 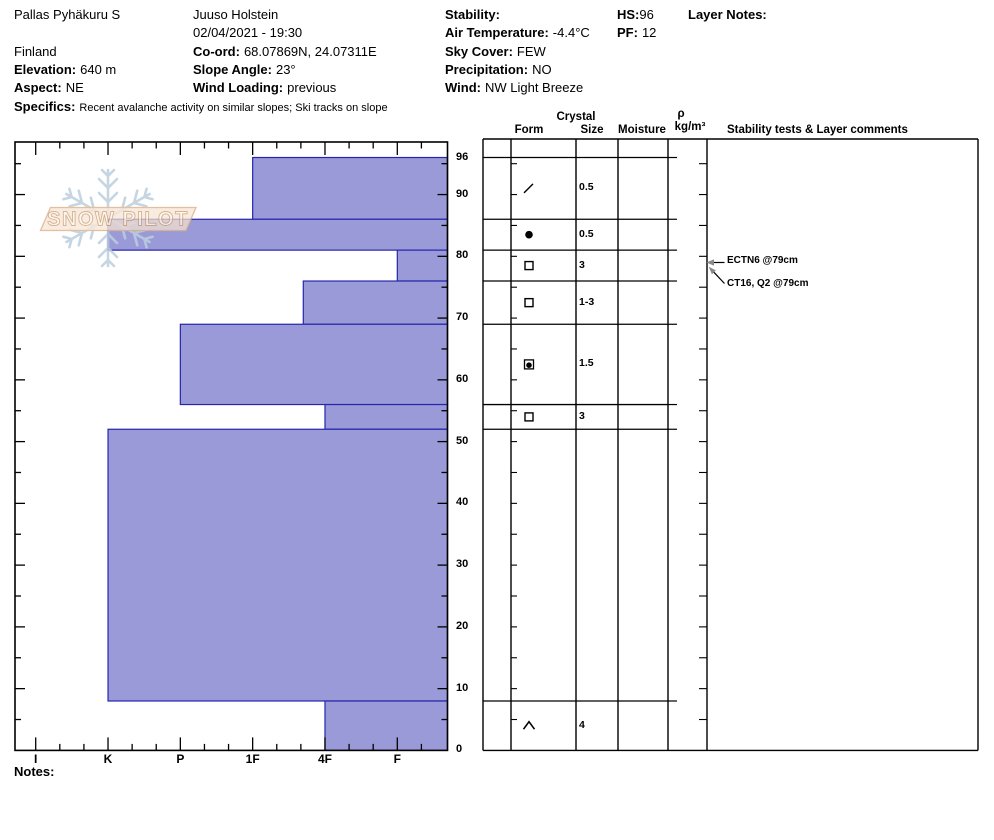 I want to click on site-country: Finland, so click(x=35, y=51).